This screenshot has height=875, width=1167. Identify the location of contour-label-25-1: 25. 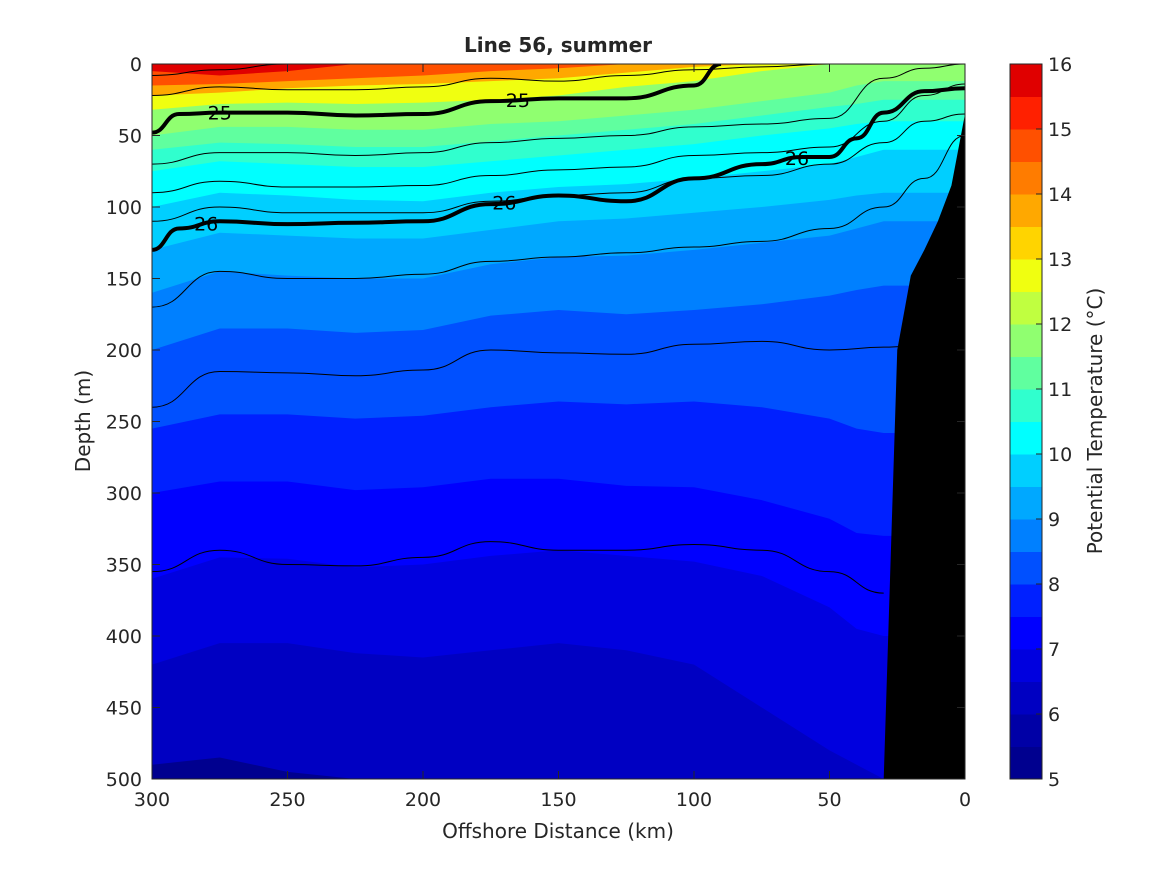
(518, 101).